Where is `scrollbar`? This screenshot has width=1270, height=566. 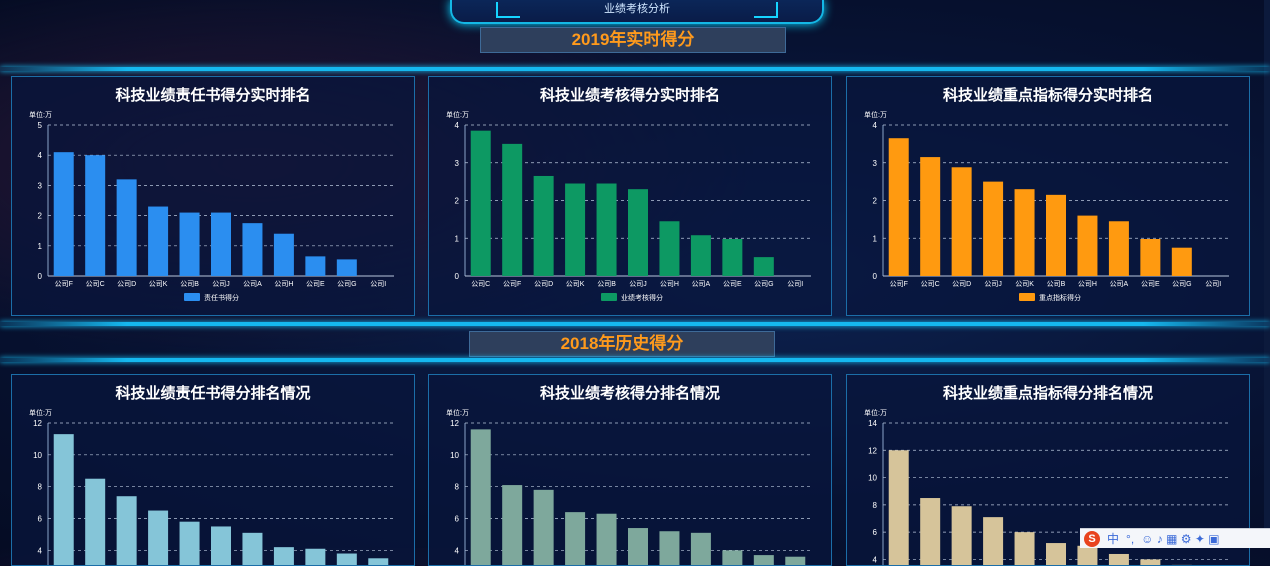 scrollbar is located at coordinates (1267, 264).